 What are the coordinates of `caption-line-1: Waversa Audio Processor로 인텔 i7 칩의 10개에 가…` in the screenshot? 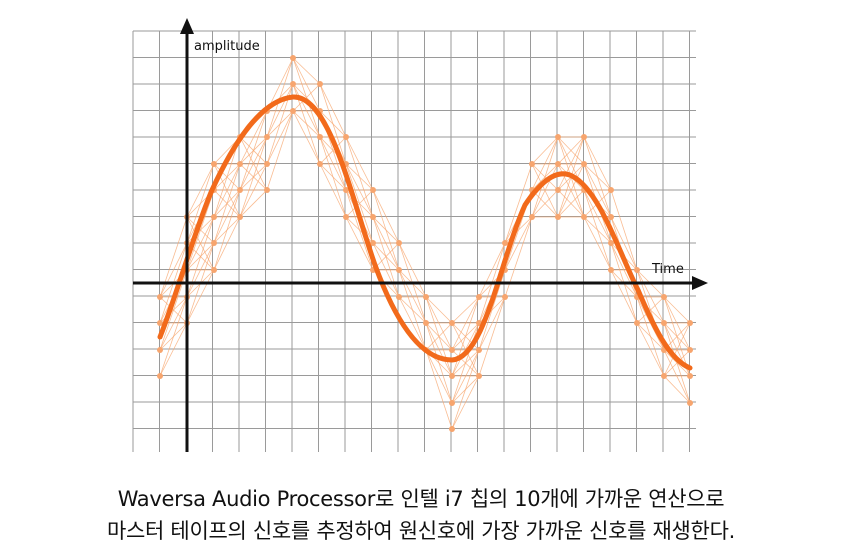 It's located at (421, 499).